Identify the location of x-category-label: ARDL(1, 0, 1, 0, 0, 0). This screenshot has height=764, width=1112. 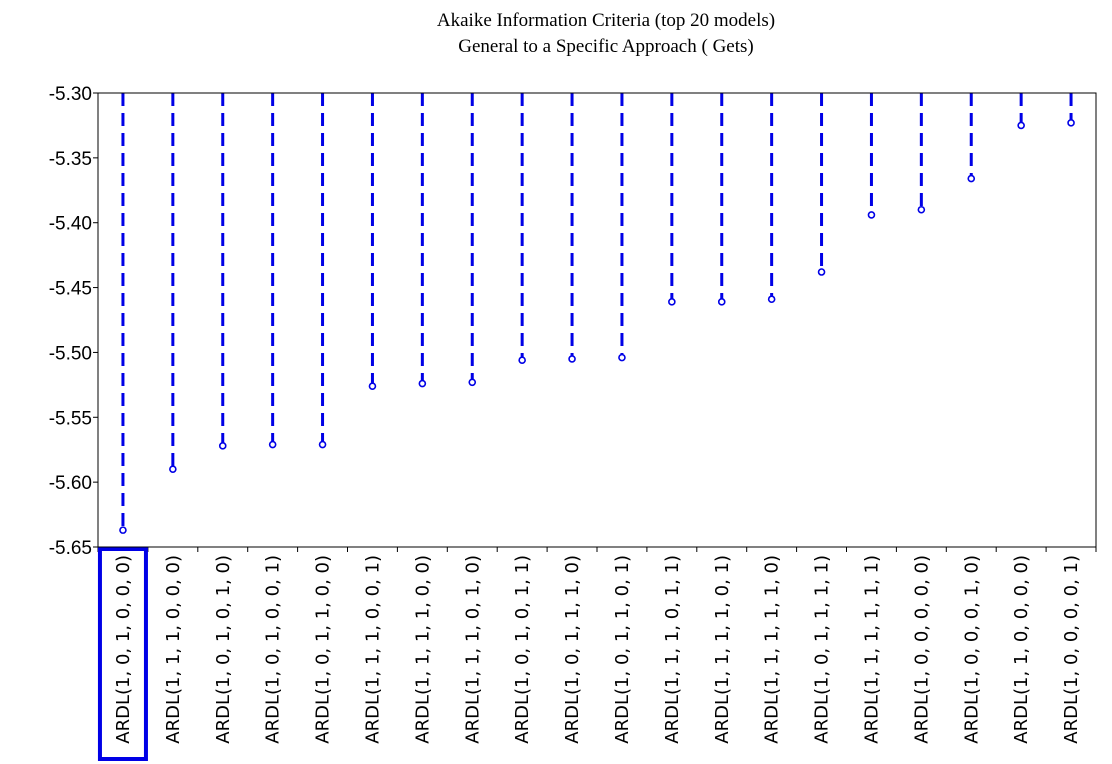
(123, 649).